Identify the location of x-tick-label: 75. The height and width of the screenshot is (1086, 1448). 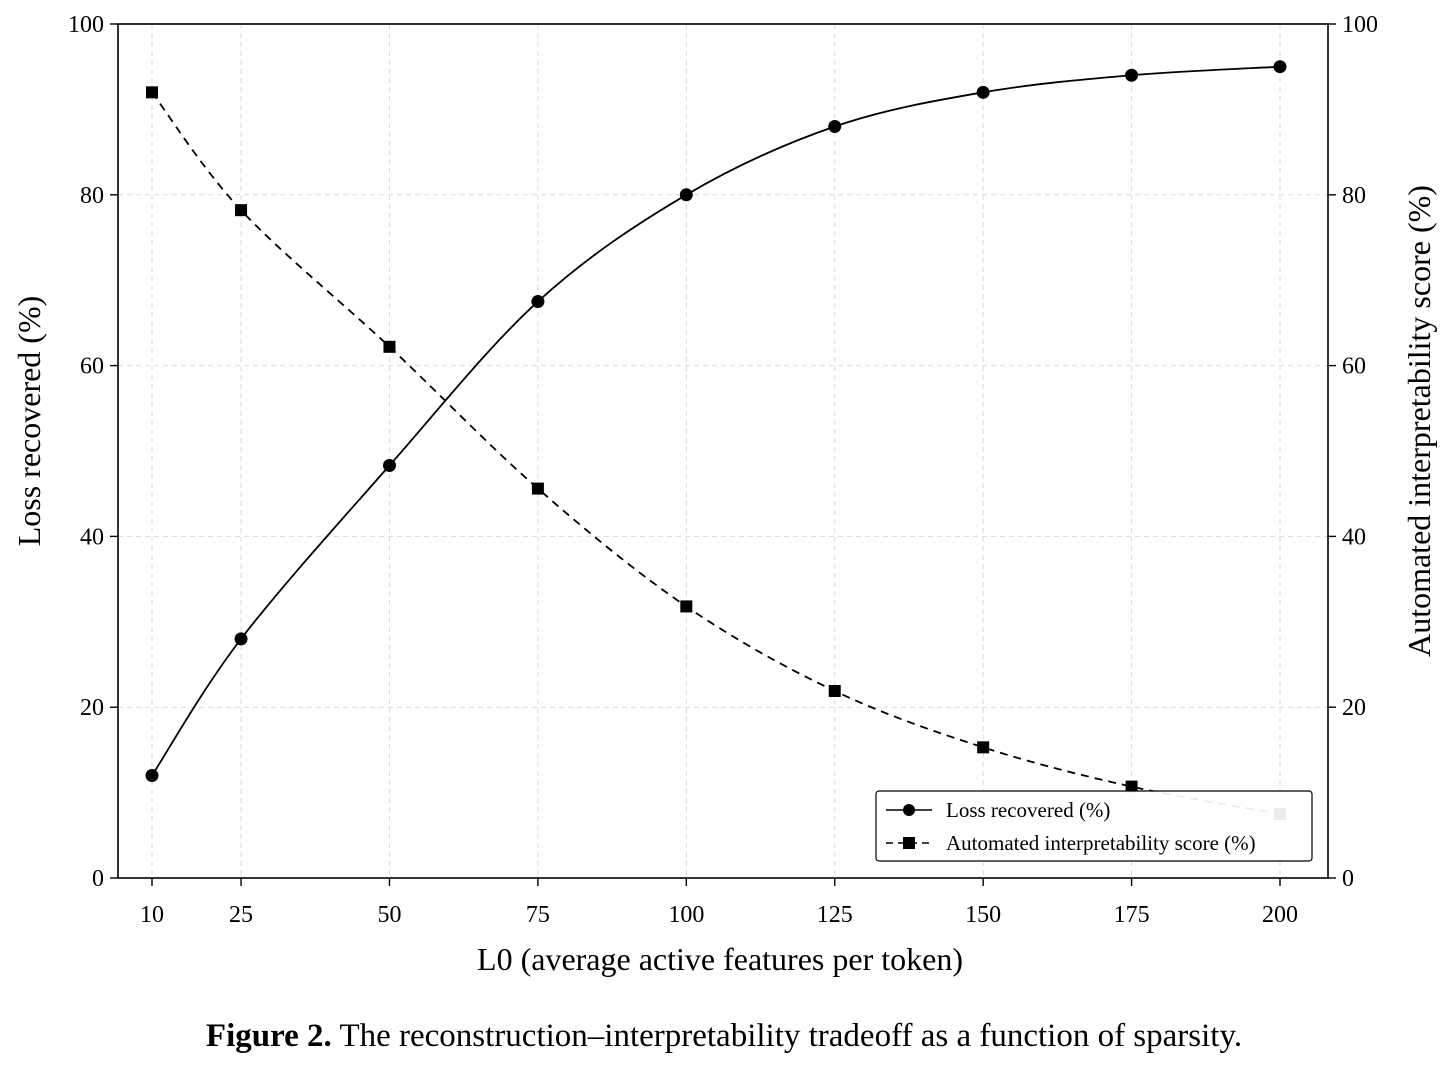
(538, 915).